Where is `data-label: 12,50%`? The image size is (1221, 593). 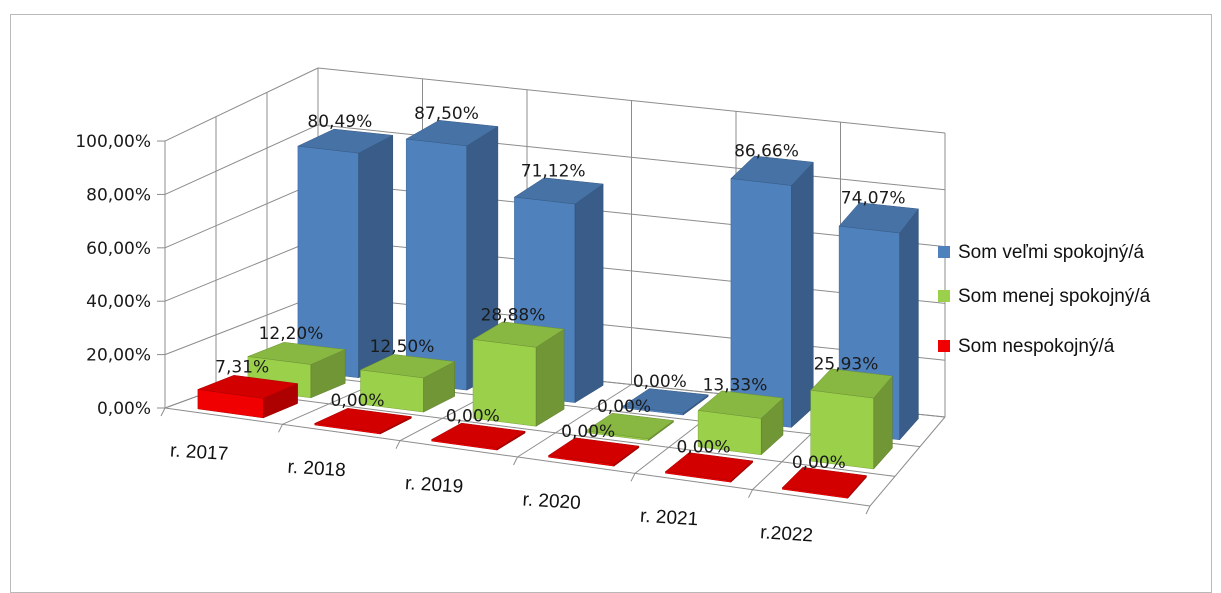
data-label: 12,50% is located at coordinates (402, 347).